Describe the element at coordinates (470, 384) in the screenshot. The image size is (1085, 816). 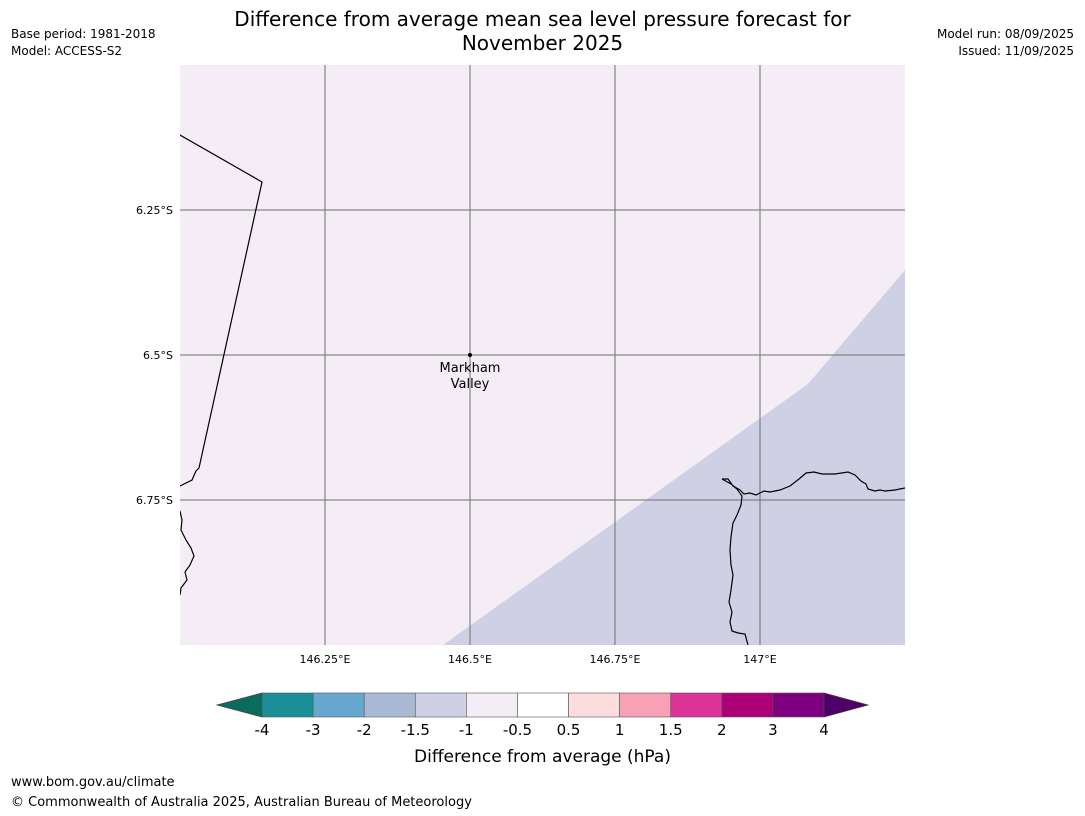
I see `location-label-line-2: Valley` at that location.